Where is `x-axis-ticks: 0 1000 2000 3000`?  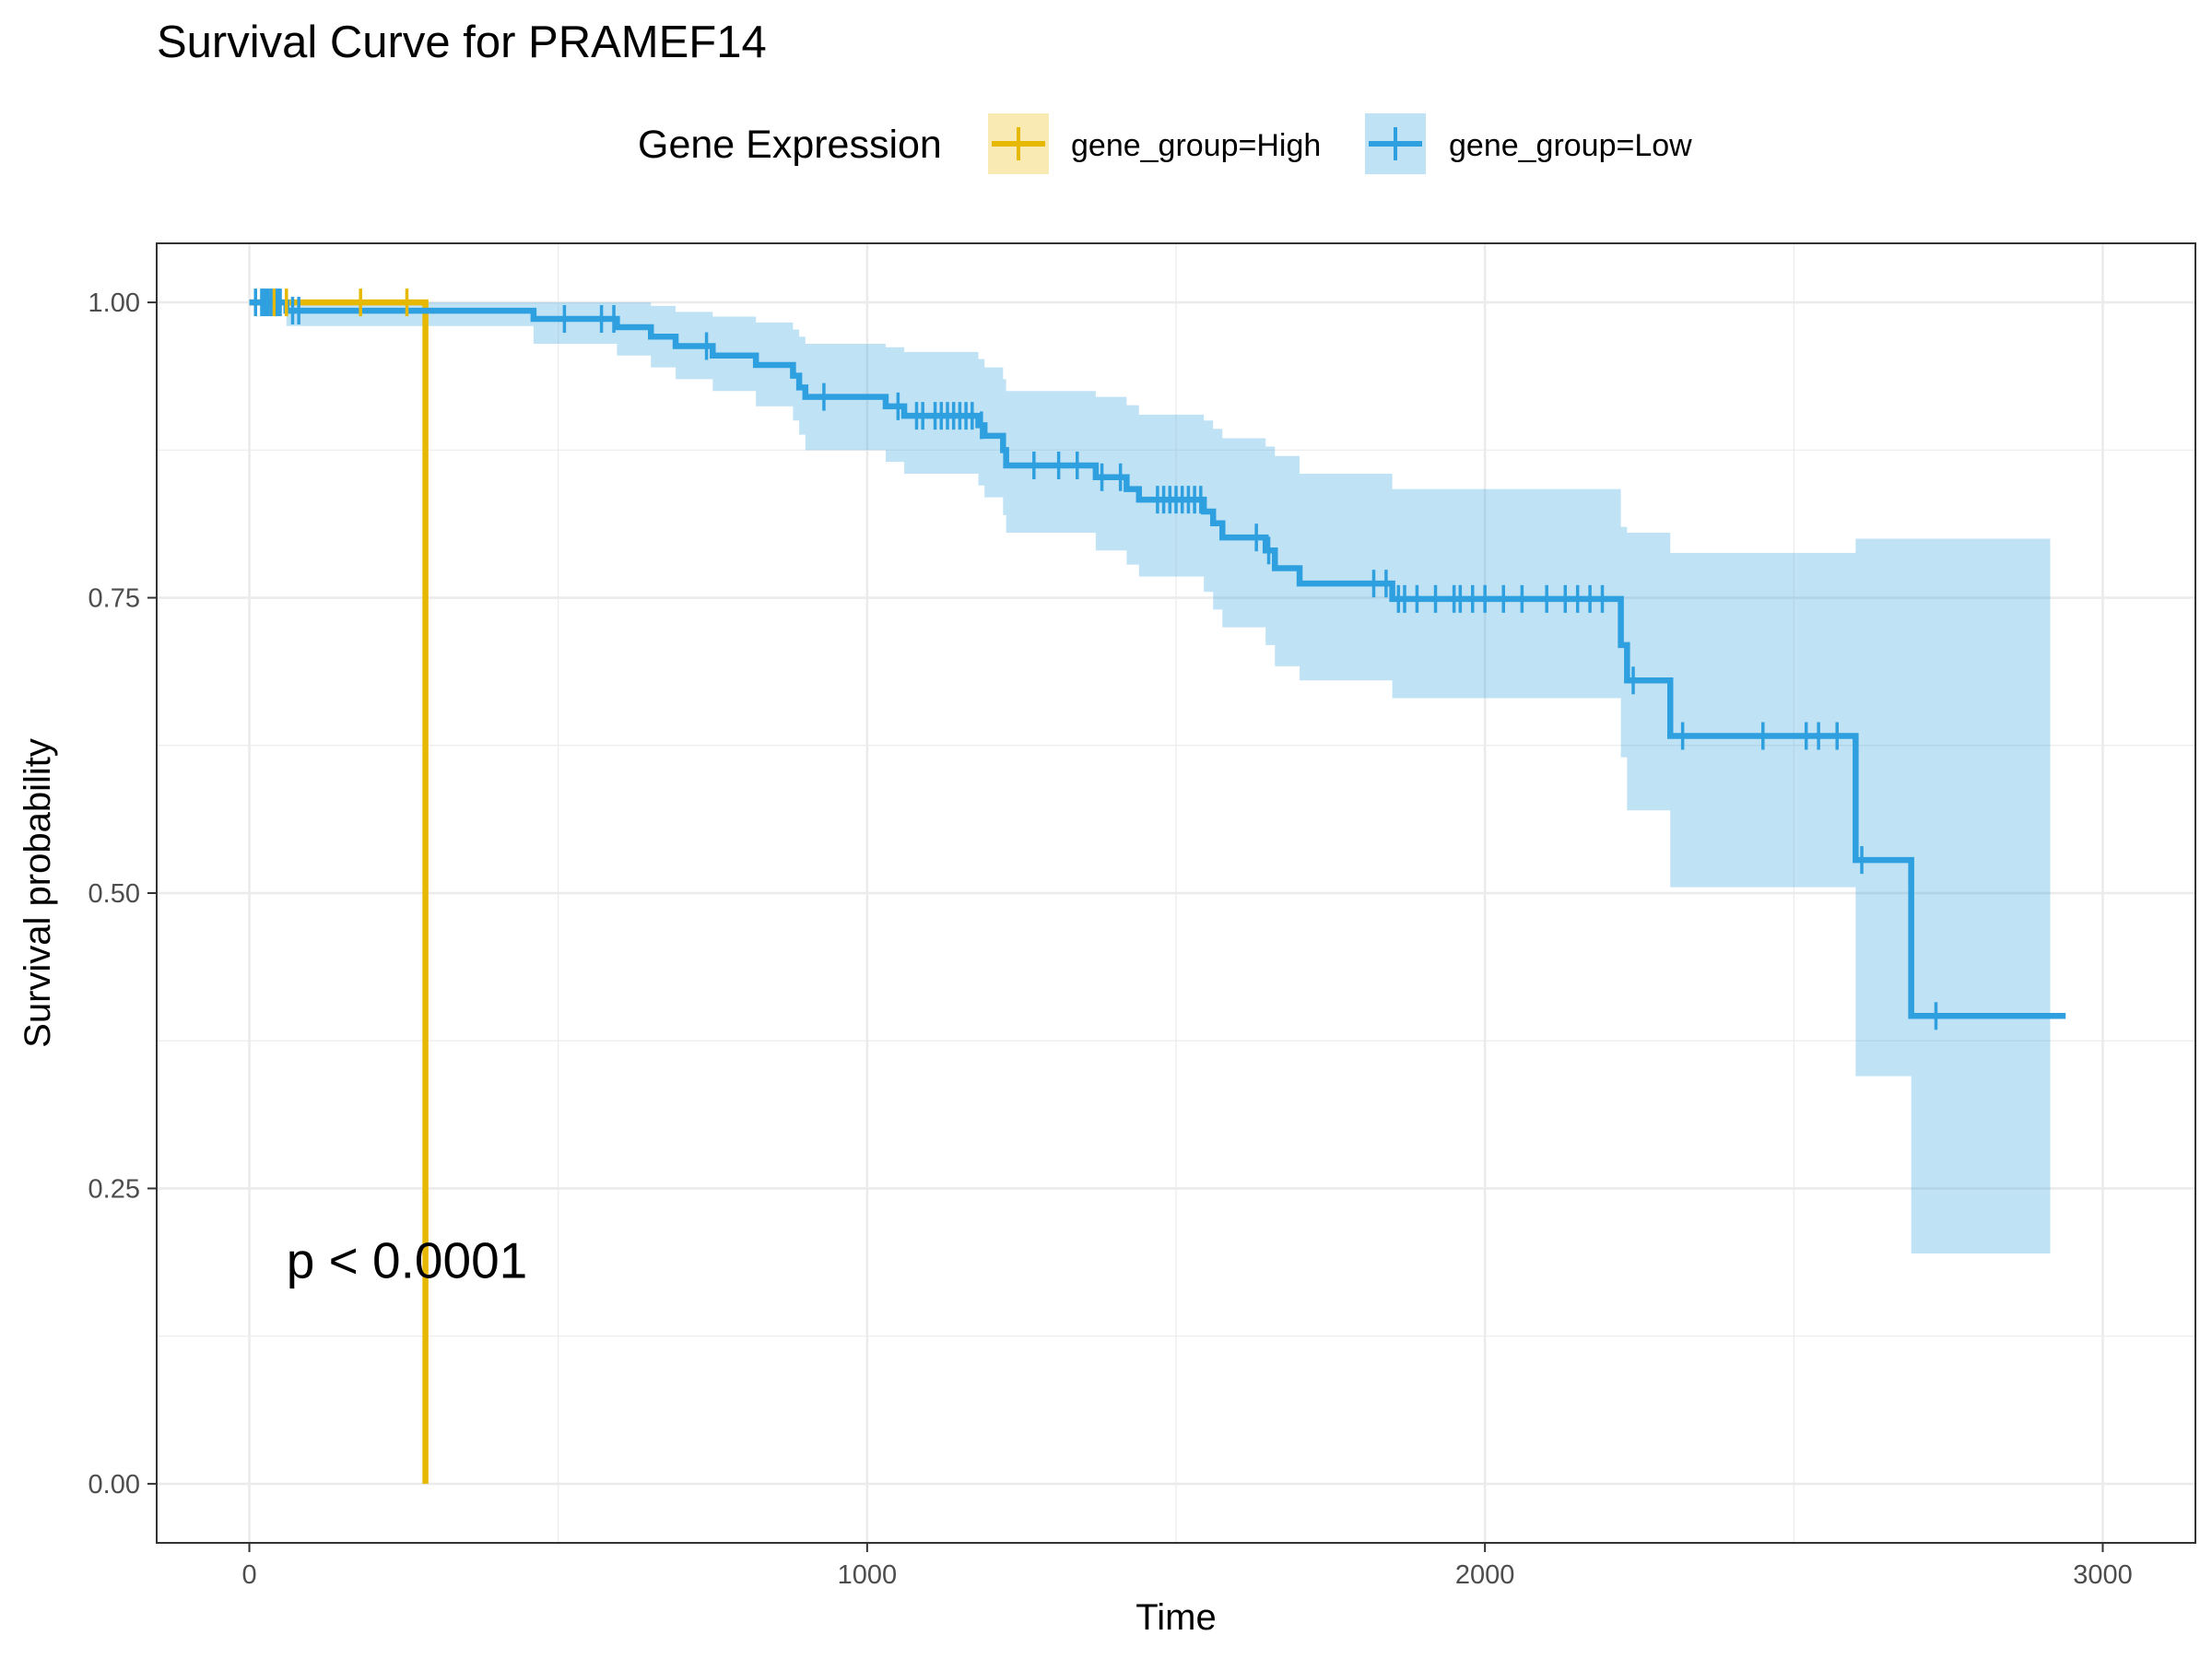
x-axis-ticks: 0 1000 2000 3000 is located at coordinates (1187, 1566).